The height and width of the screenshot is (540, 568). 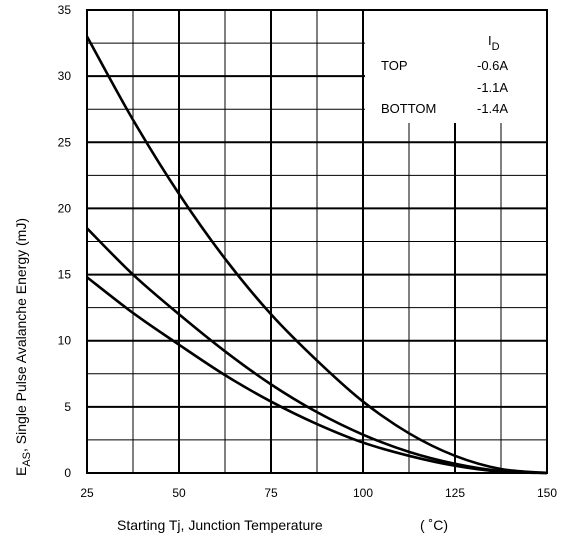 I want to click on y-tick-label: 5, so click(x=67, y=407).